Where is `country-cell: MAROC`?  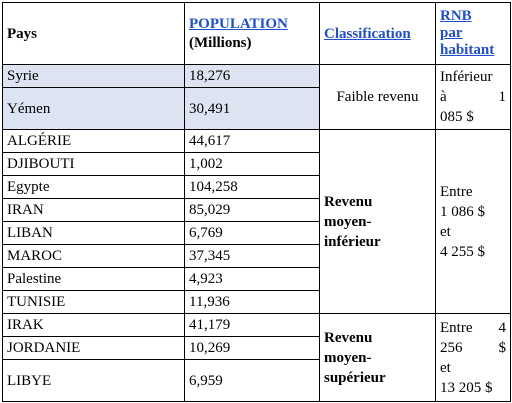 country-cell: MAROC is located at coordinates (93, 256).